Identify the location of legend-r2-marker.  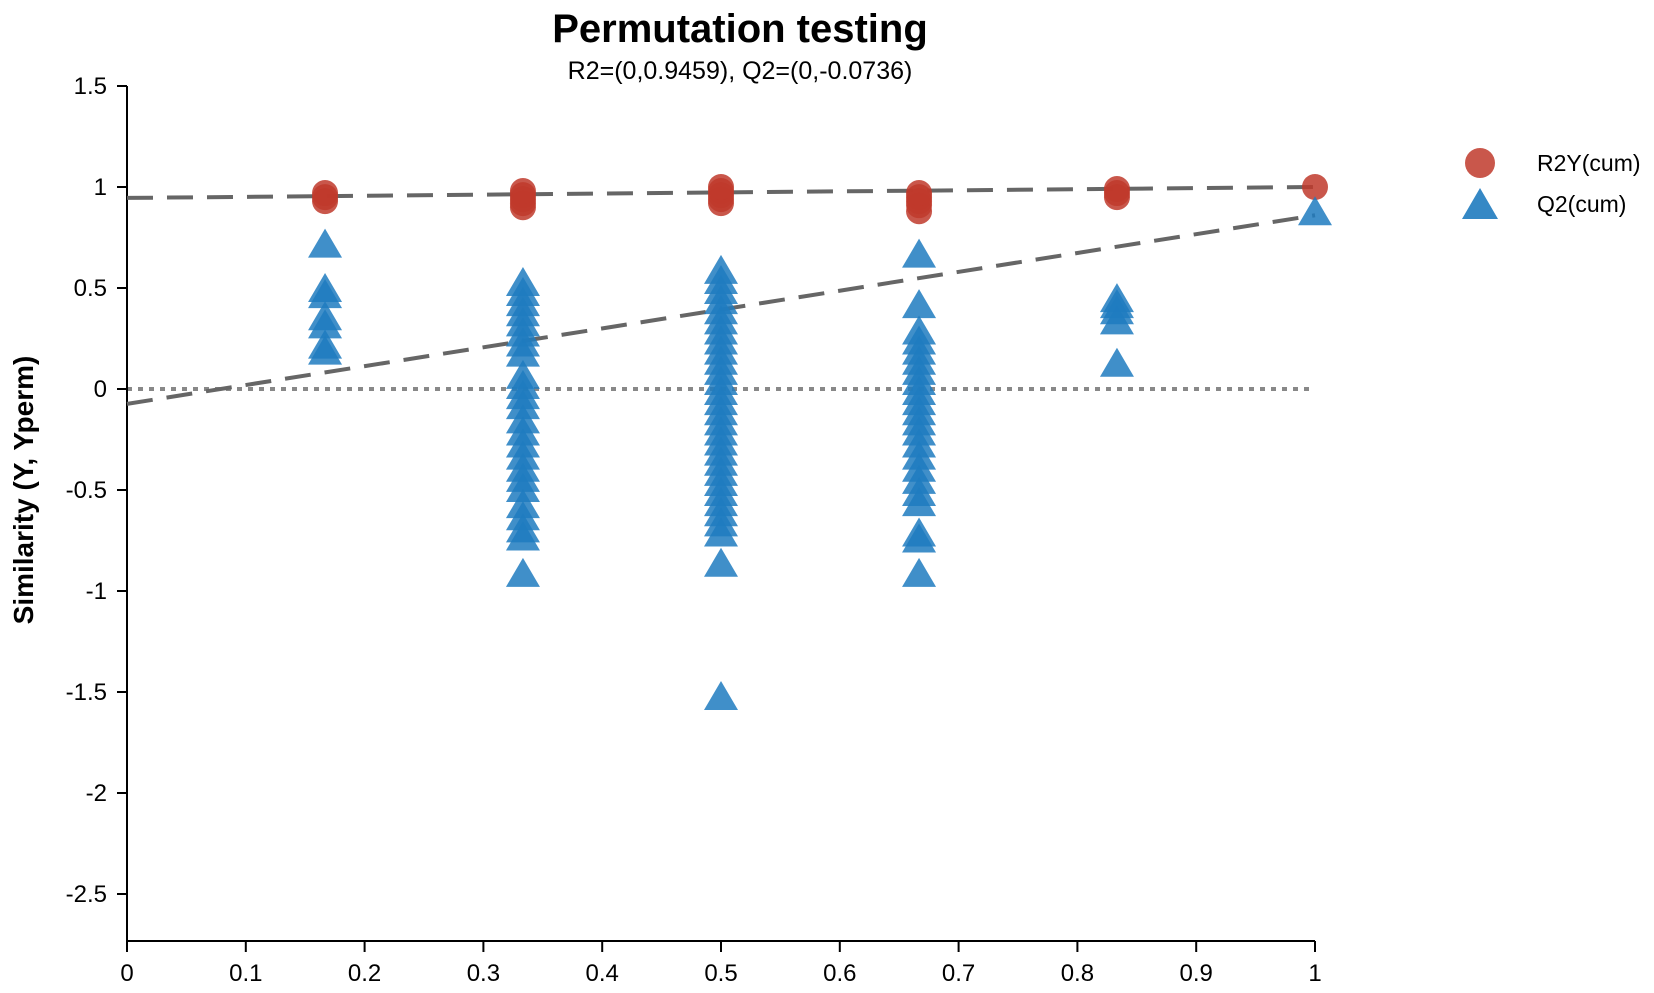
(1480, 163).